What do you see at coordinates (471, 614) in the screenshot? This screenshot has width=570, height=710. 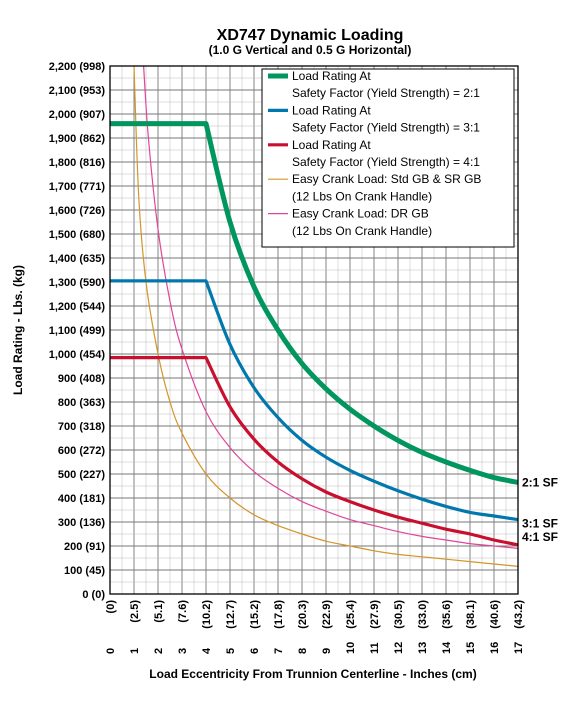 I see `x-tick-label-cm: (38.1)` at bounding box center [471, 614].